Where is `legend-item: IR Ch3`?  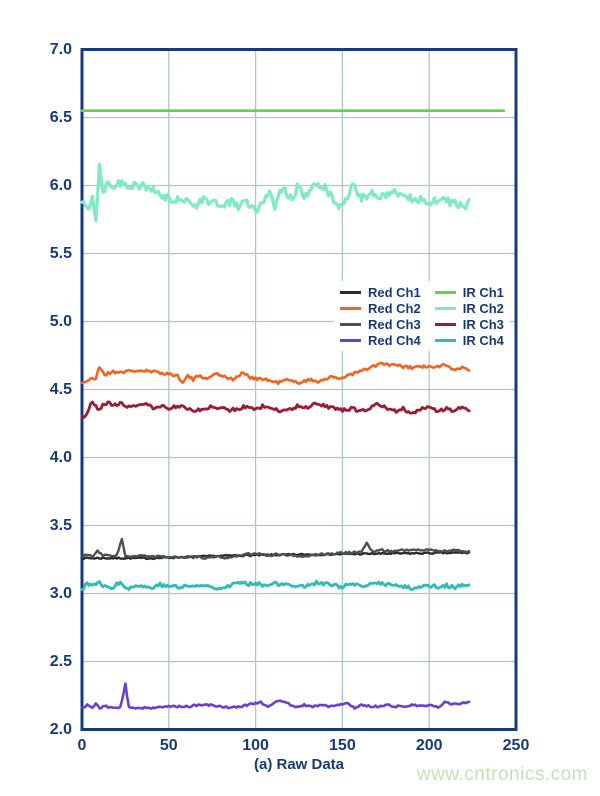
legend-item: IR Ch3 is located at coordinates (469, 324).